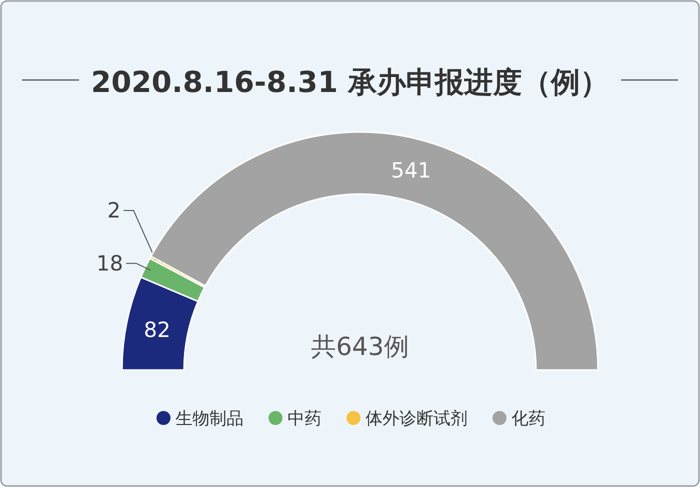  Describe the element at coordinates (360, 346) in the screenshot. I see `text: 共643例` at that location.